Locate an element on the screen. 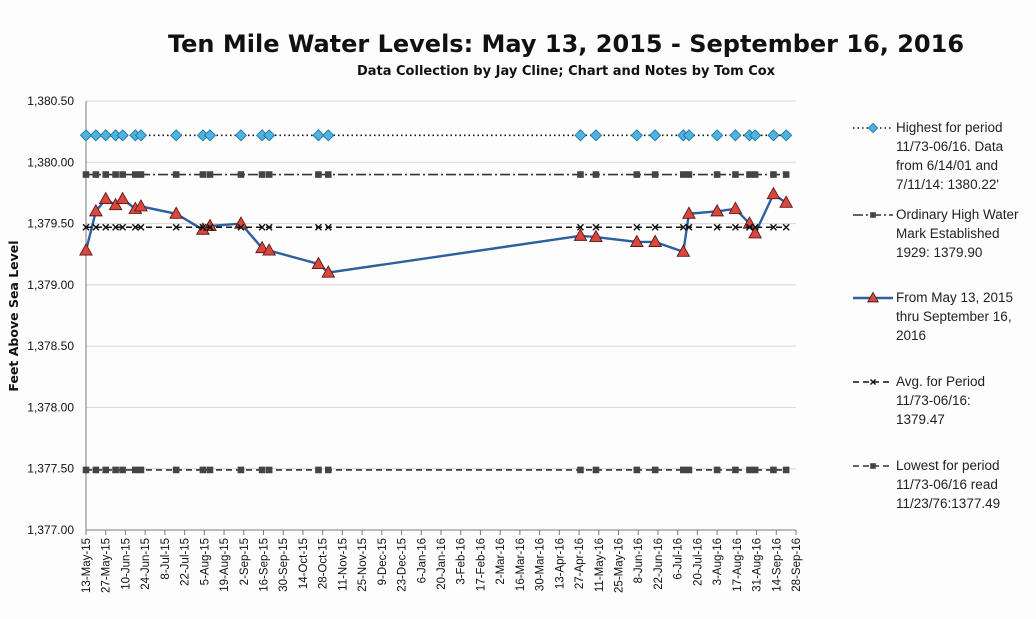 This screenshot has width=1036, height=619. x-tick-label: 30-Mar-16 is located at coordinates (541, 564).